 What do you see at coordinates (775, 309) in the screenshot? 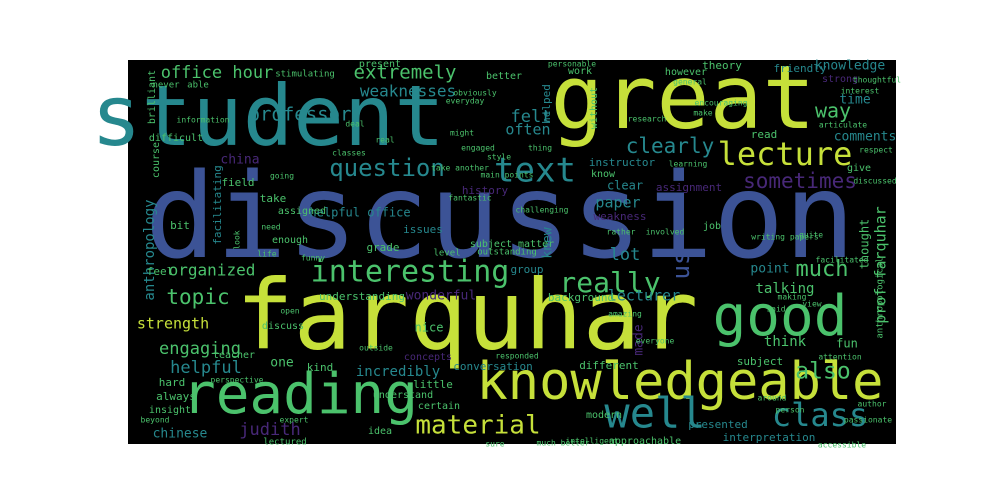
I see `word-said: said` at bounding box center [775, 309].